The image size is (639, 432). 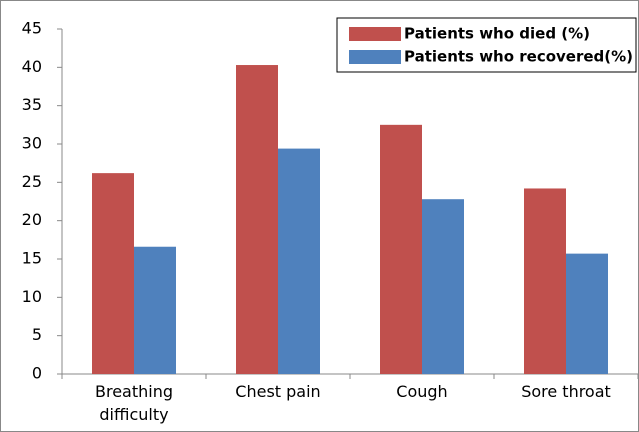 What do you see at coordinates (37, 334) in the screenshot?
I see `y-tick-label: 5` at bounding box center [37, 334].